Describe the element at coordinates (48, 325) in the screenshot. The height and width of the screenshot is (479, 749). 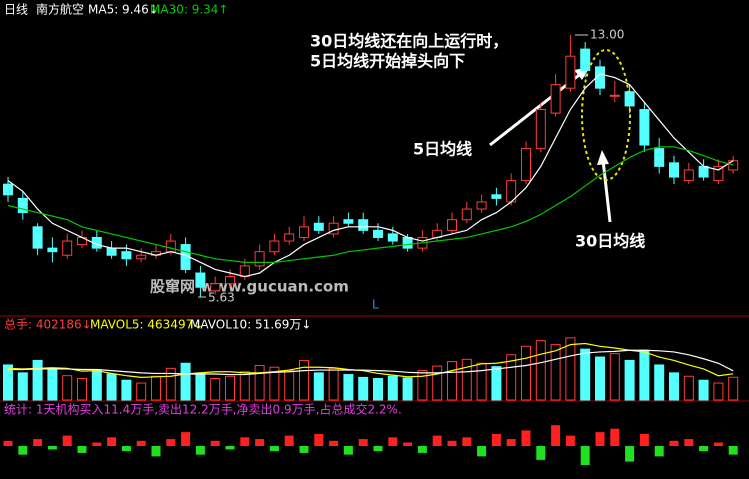
I see `volume-total: 总手: 402186↓` at that location.